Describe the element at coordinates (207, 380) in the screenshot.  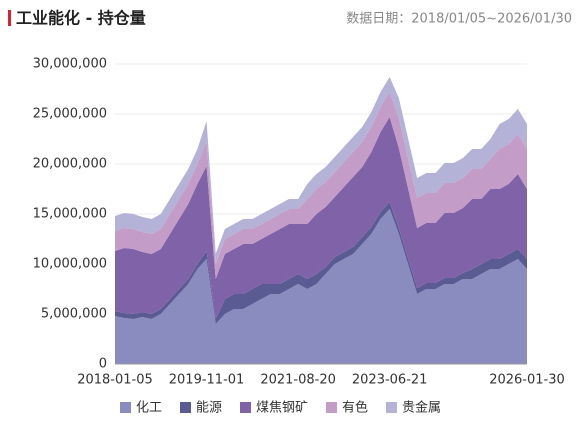
I see `x-tick-label: 2019-11-01` at that location.